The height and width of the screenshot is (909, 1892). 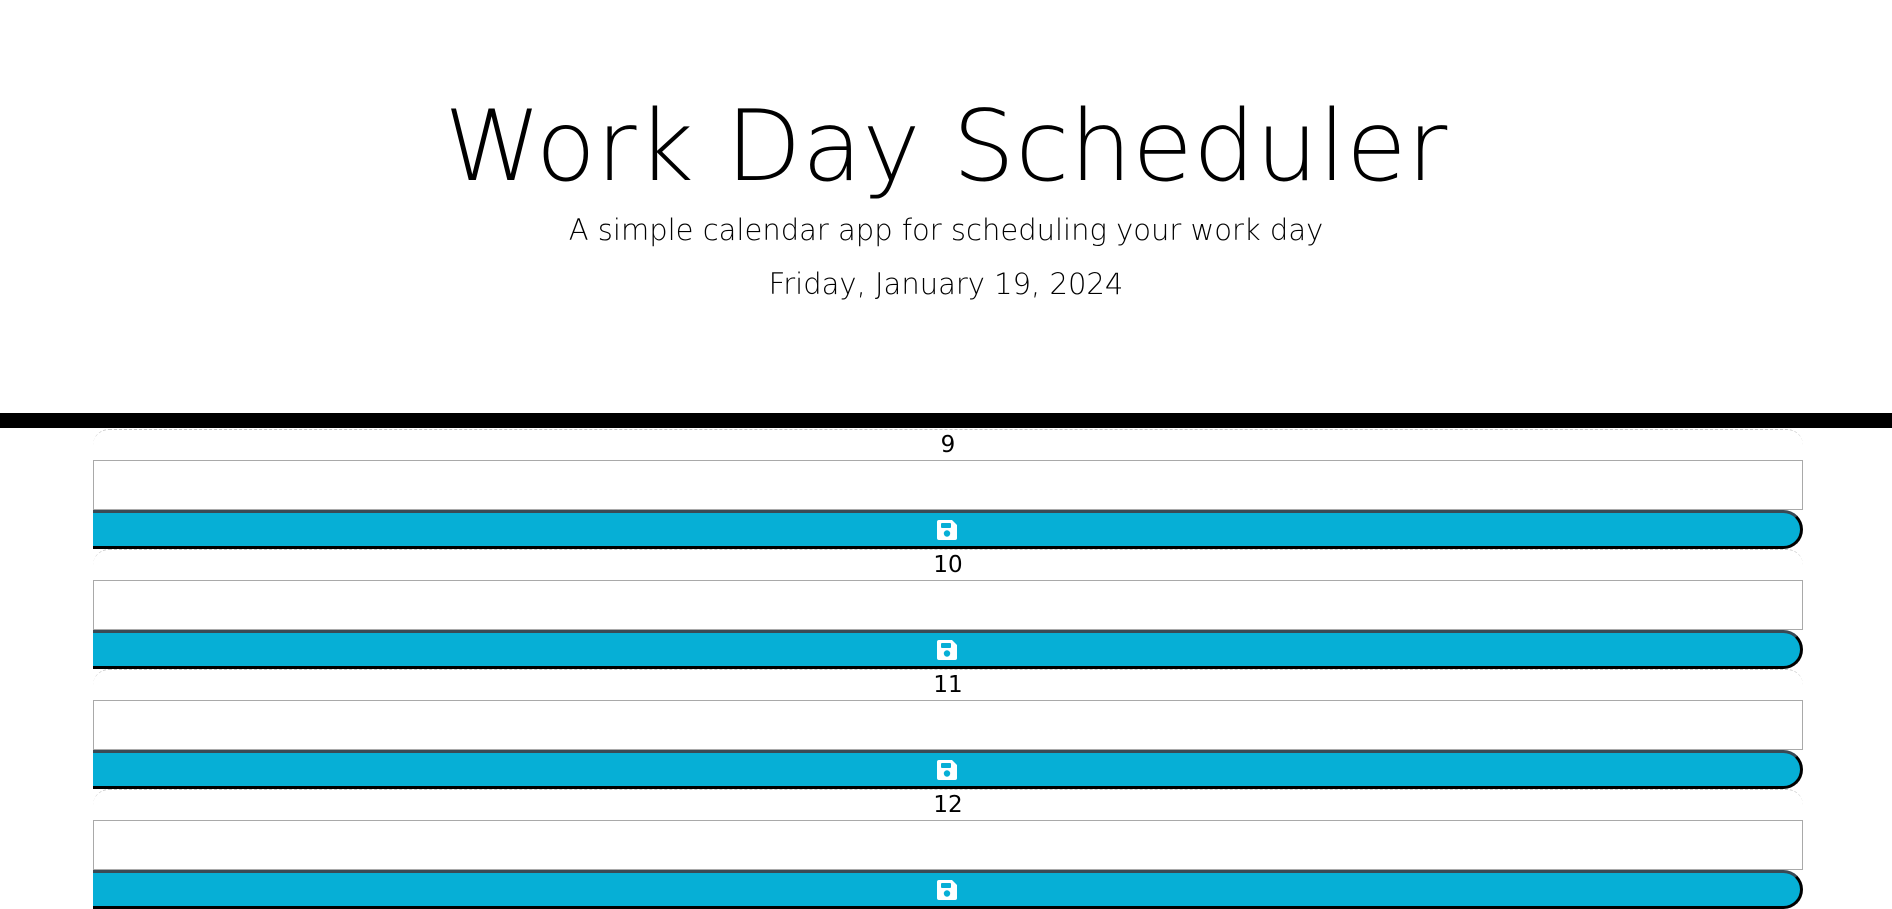 I want to click on time-block-12: 12, so click(x=948, y=849).